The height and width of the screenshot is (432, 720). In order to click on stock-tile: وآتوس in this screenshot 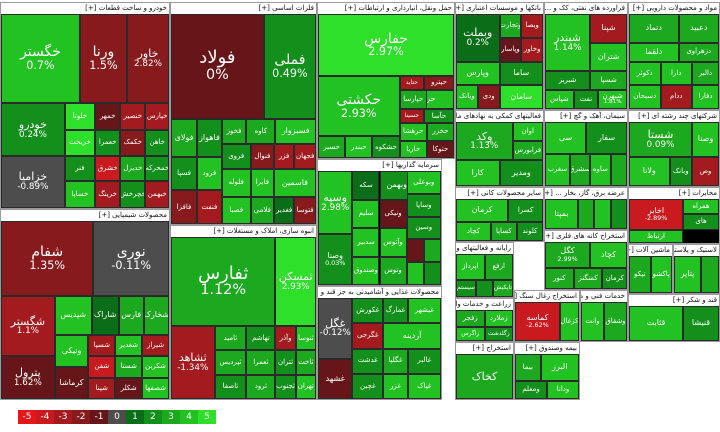, I will do `click(393, 242)`.